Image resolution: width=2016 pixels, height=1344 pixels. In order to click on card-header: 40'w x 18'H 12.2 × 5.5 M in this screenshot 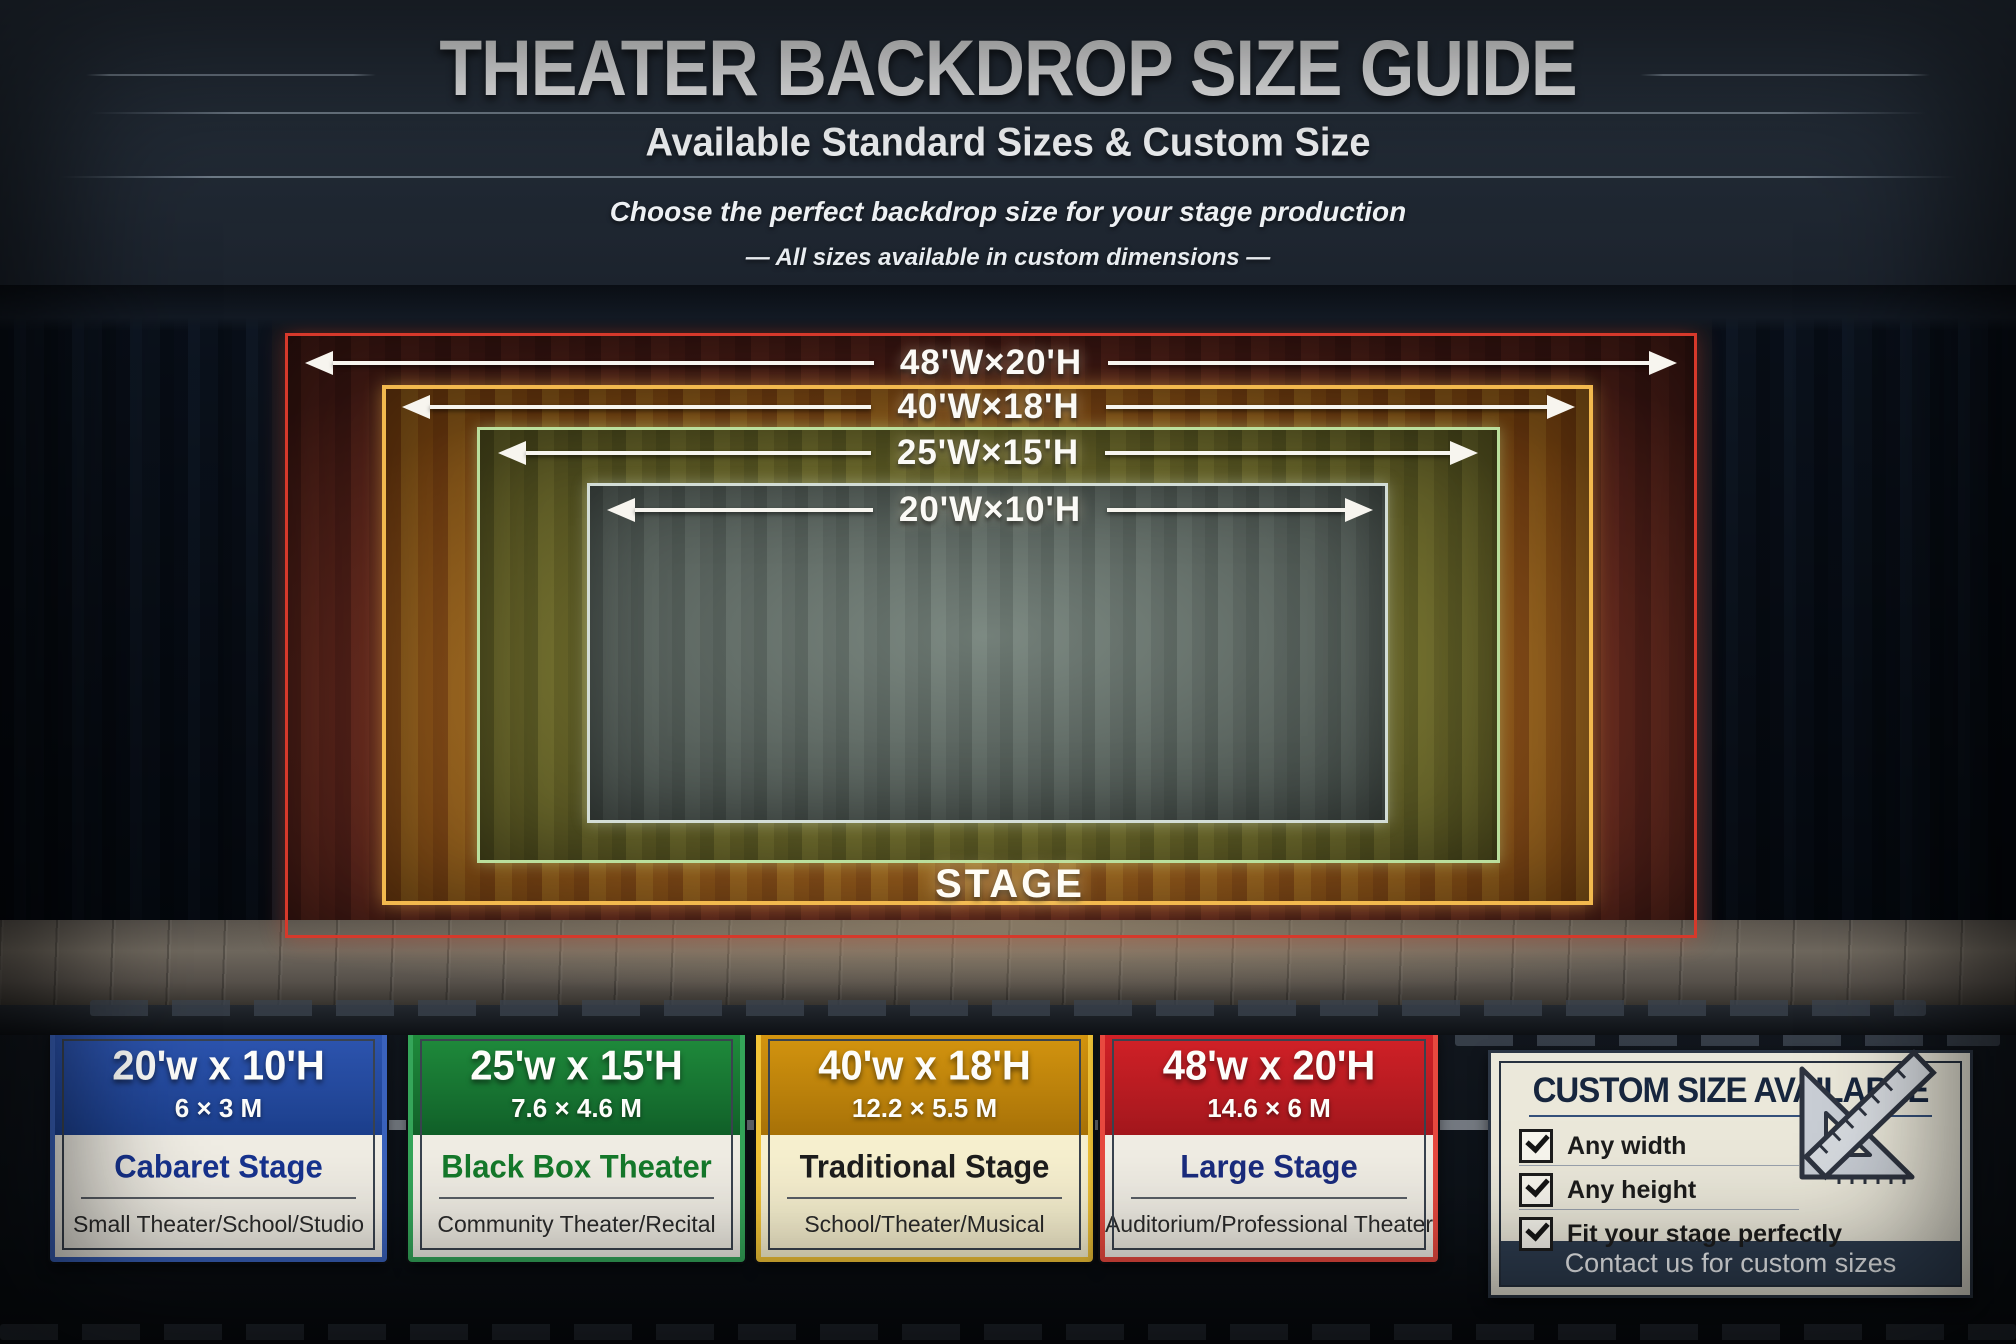, I will do `click(924, 1084)`.